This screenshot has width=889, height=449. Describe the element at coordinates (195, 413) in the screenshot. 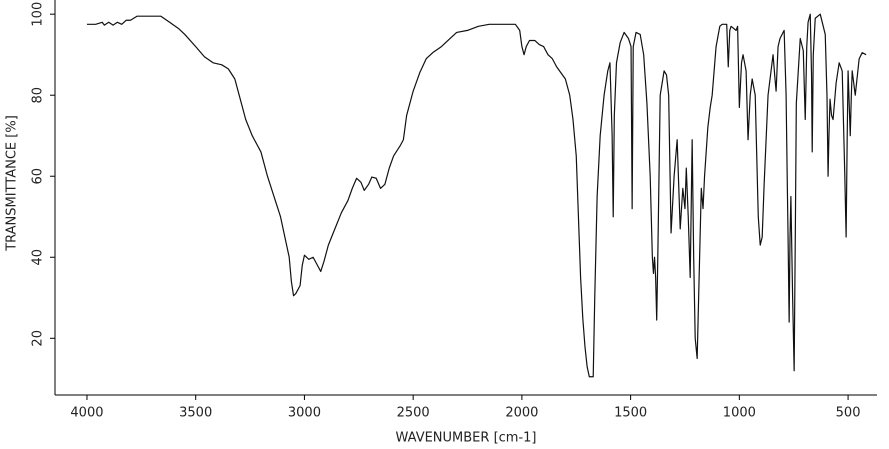

I see `x-tick-label: 3500` at that location.